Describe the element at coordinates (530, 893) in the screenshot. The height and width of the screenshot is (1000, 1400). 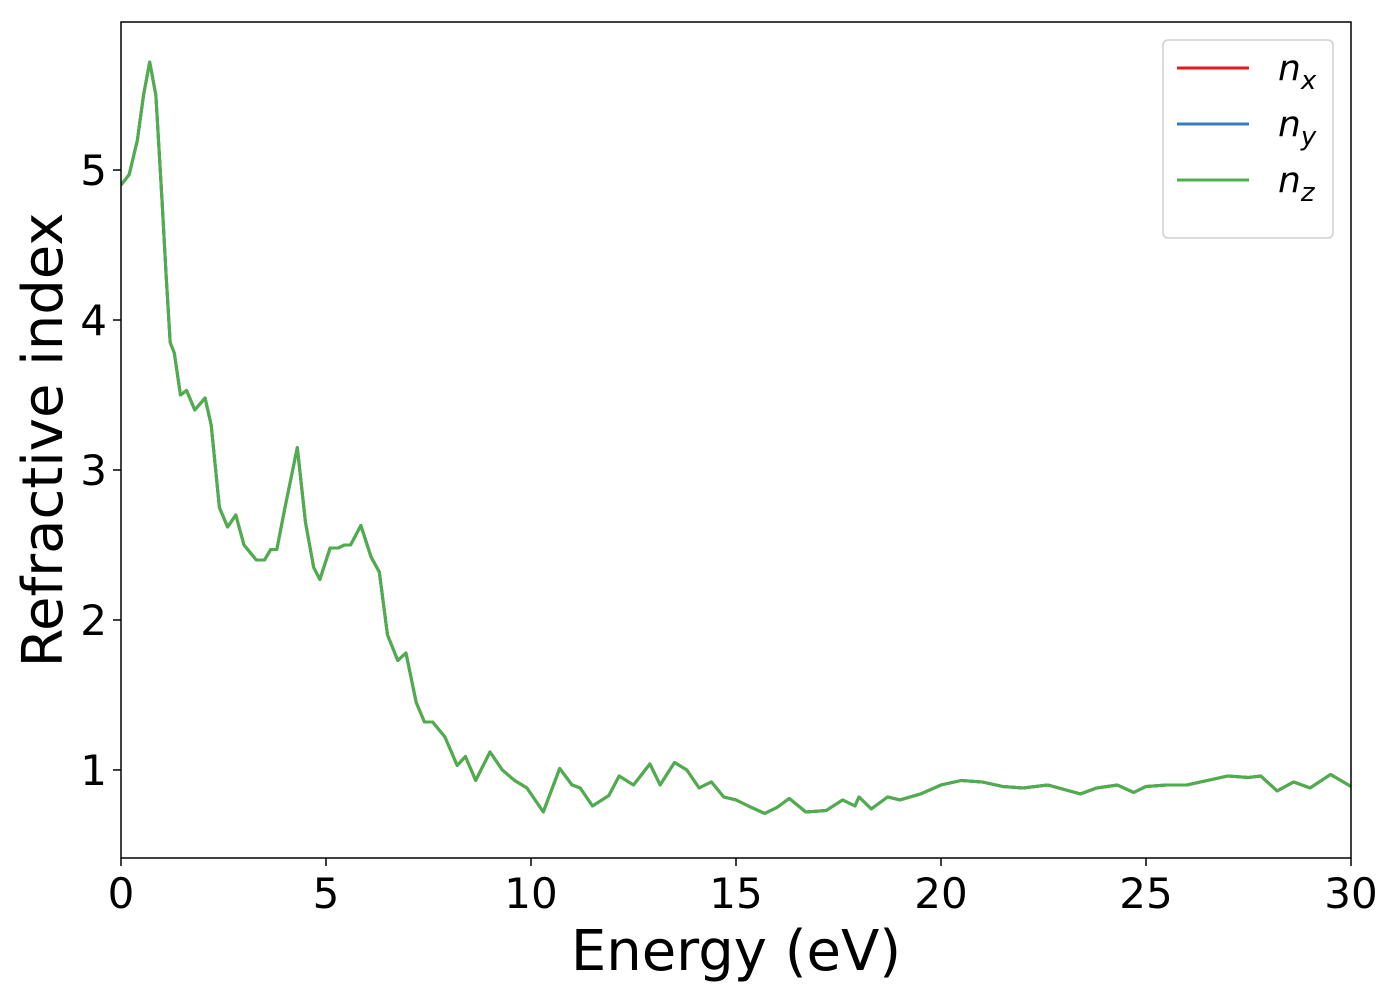
I see `x-tick-label: 10` at that location.